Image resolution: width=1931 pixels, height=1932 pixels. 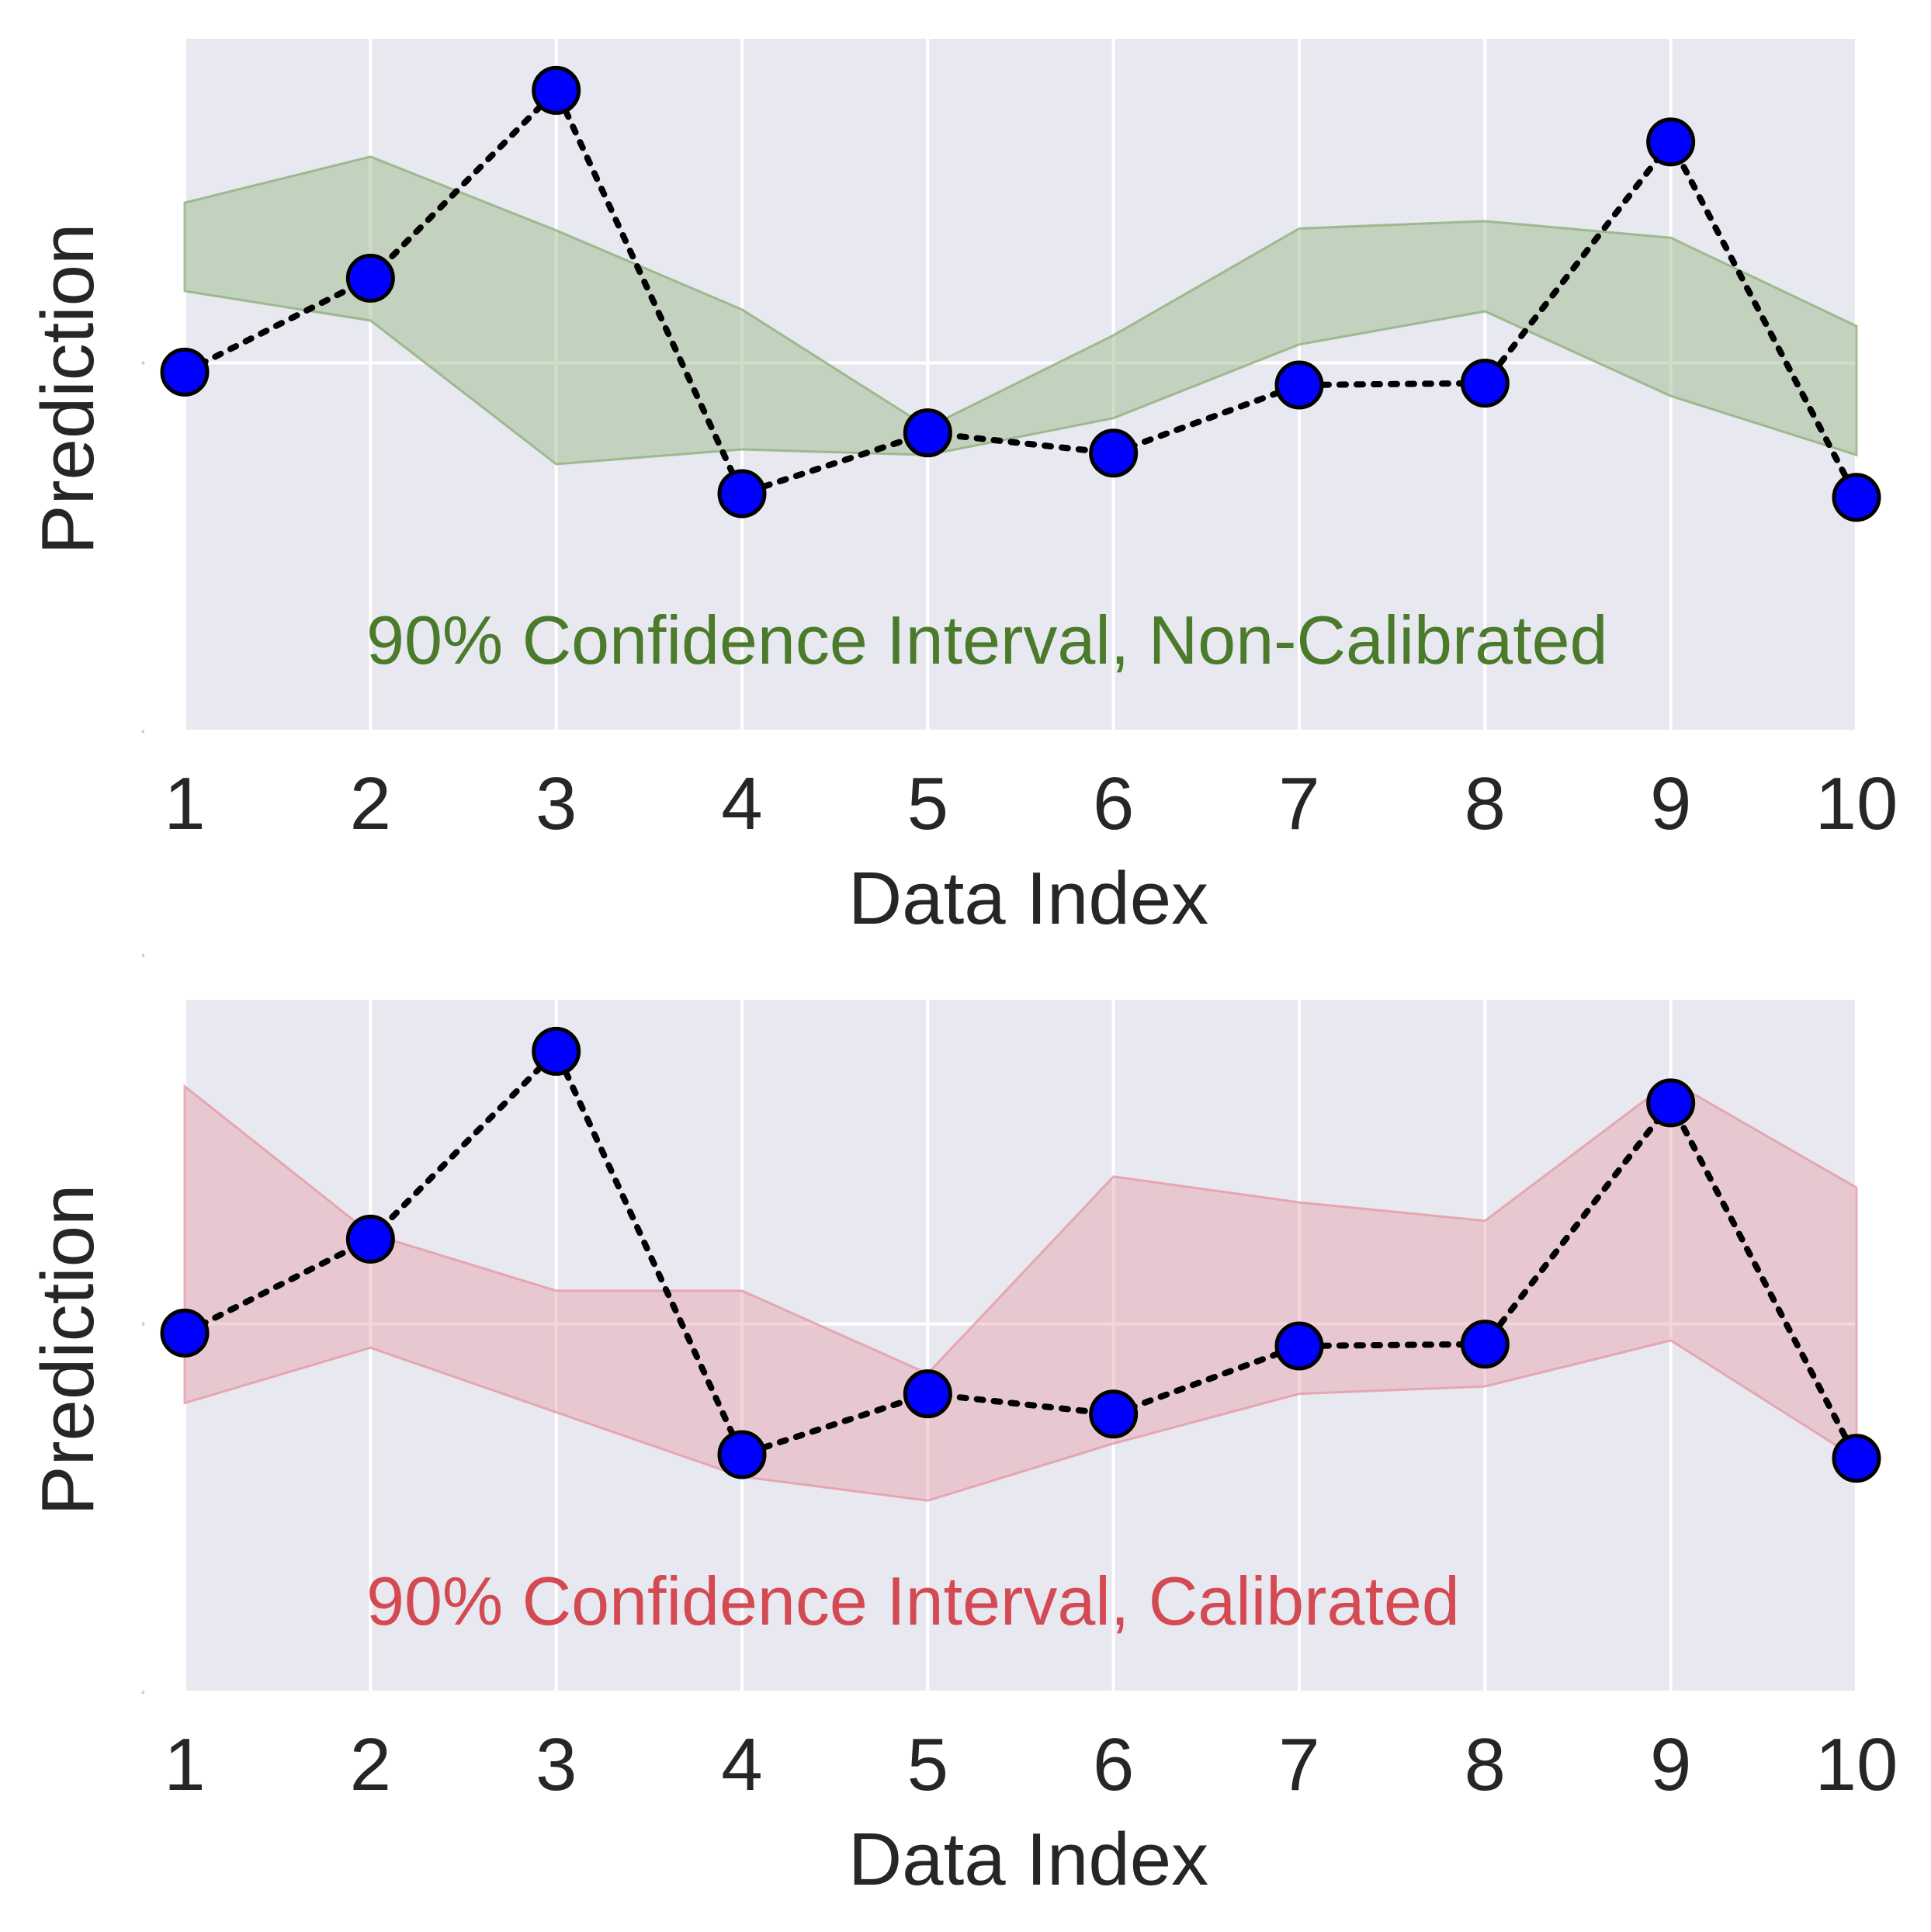 What do you see at coordinates (143, 956) in the screenshot?
I see `y-tick-label: 2` at bounding box center [143, 956].